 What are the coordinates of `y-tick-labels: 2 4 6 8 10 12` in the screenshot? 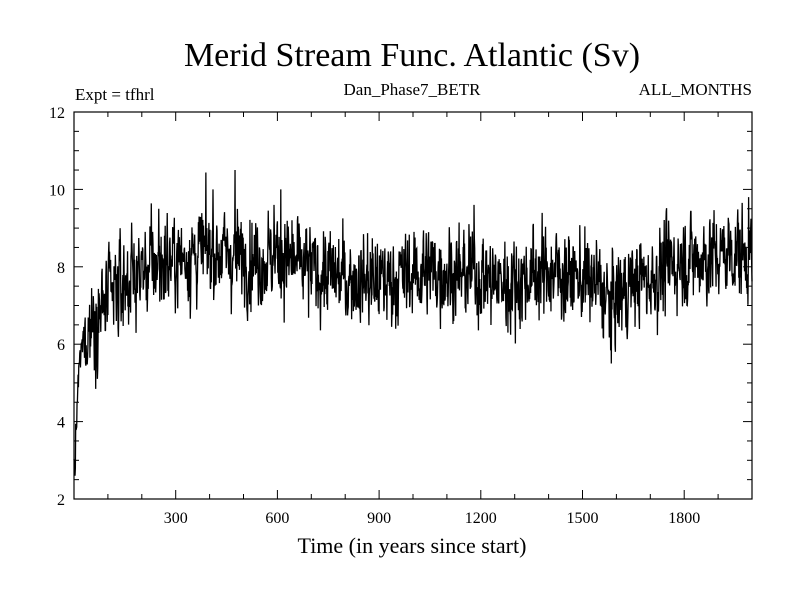 It's located at (57, 307).